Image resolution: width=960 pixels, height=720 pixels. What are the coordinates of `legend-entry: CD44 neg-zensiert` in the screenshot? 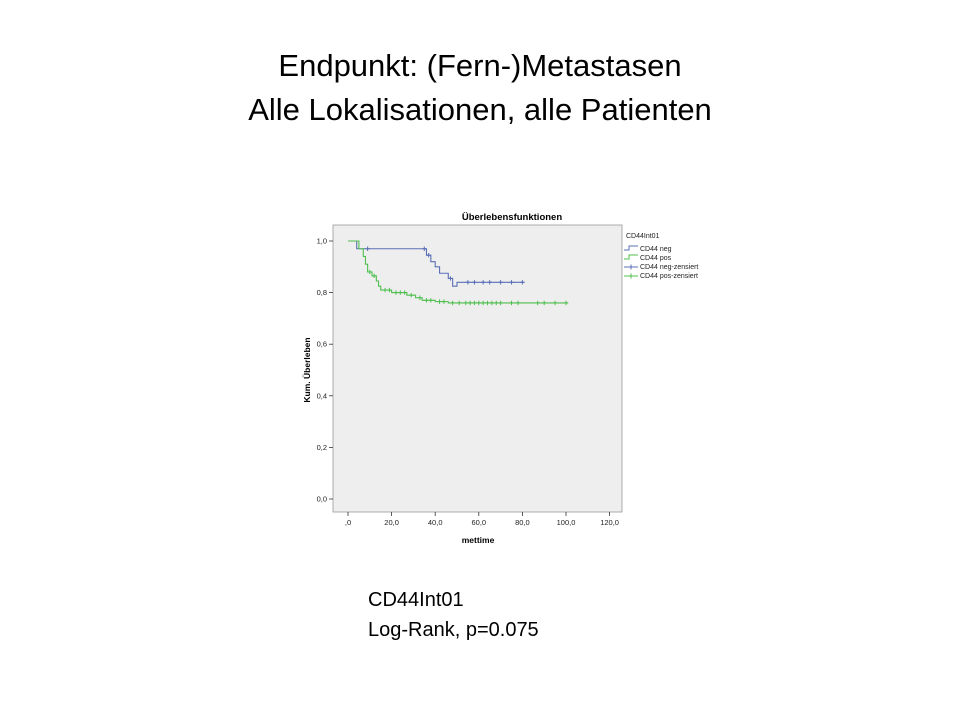 It's located at (669, 267).